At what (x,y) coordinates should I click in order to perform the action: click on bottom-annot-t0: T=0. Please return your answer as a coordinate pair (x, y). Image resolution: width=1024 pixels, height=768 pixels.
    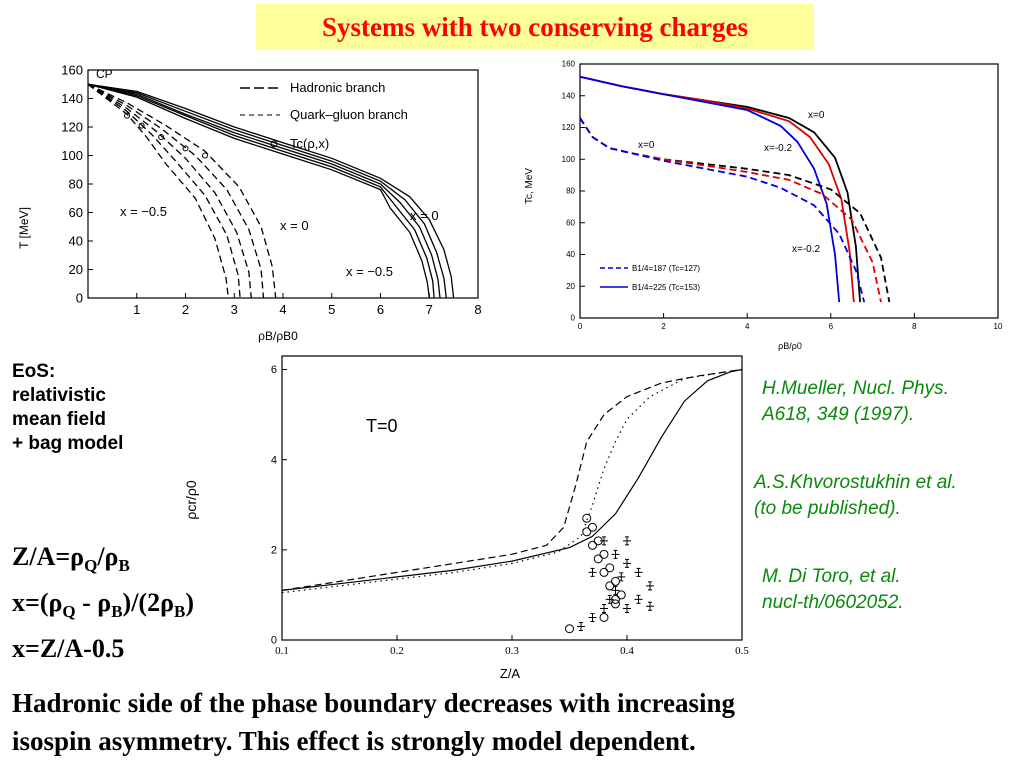
    Looking at the image, I should click on (382, 426).